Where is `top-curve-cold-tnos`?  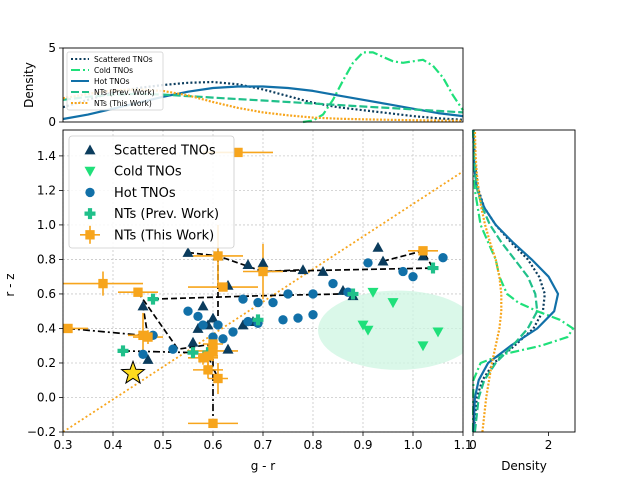 top-curve-cold-tnos is located at coordinates (383, 87).